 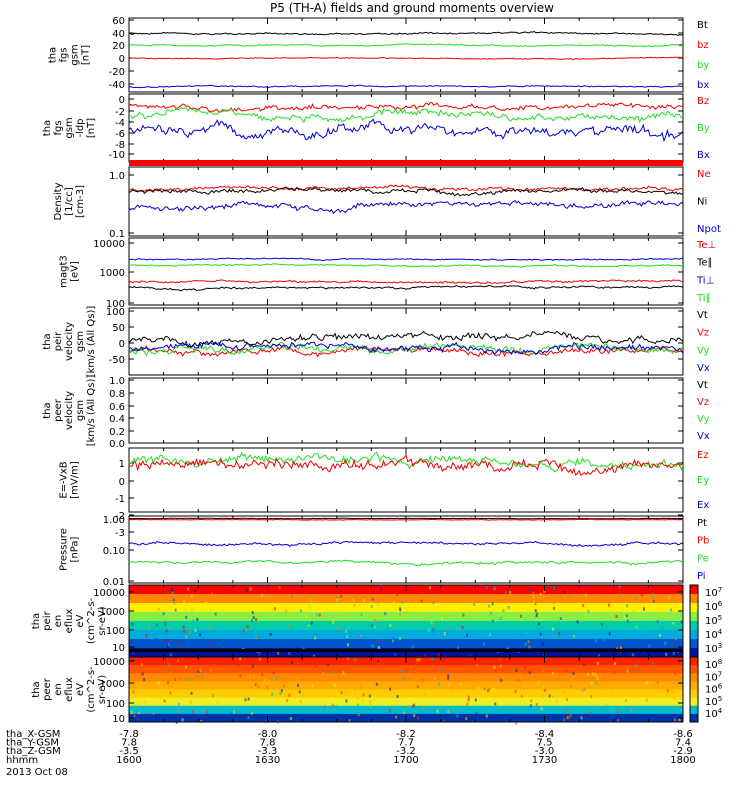 I want to click on series-line-black, so click(x=406, y=34).